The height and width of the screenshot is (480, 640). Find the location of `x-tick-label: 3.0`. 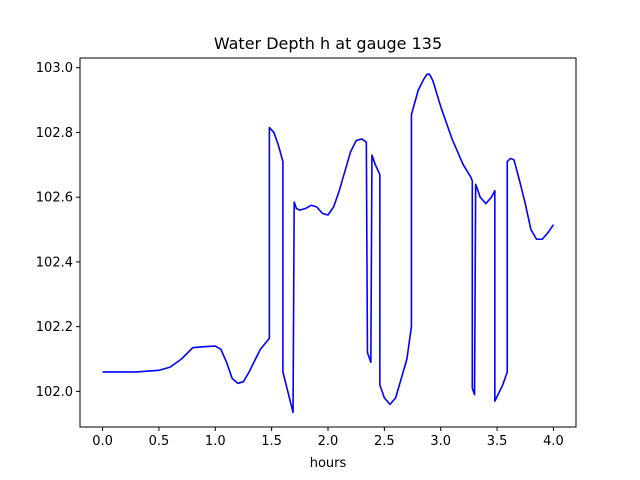

x-tick-label: 3.0 is located at coordinates (440, 441).